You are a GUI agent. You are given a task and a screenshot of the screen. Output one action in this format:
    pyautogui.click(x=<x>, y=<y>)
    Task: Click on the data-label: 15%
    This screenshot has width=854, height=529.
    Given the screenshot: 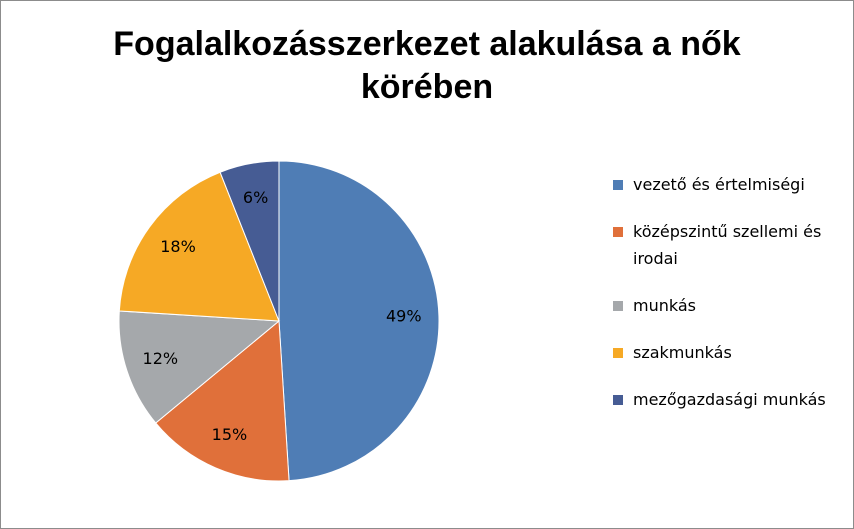 What is the action you would take?
    pyautogui.click(x=230, y=434)
    